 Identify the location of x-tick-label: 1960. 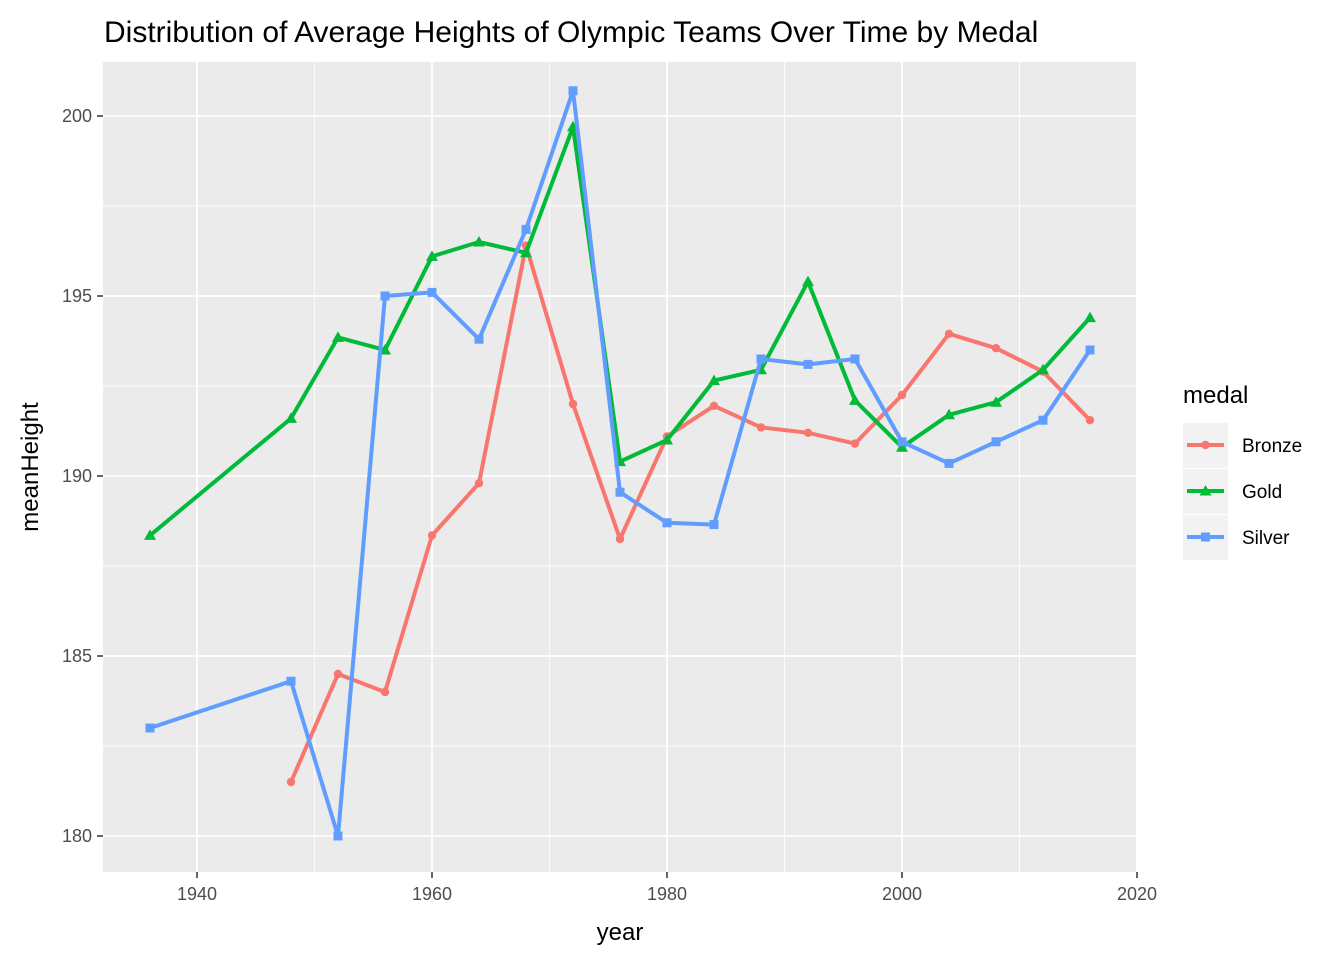
(432, 894).